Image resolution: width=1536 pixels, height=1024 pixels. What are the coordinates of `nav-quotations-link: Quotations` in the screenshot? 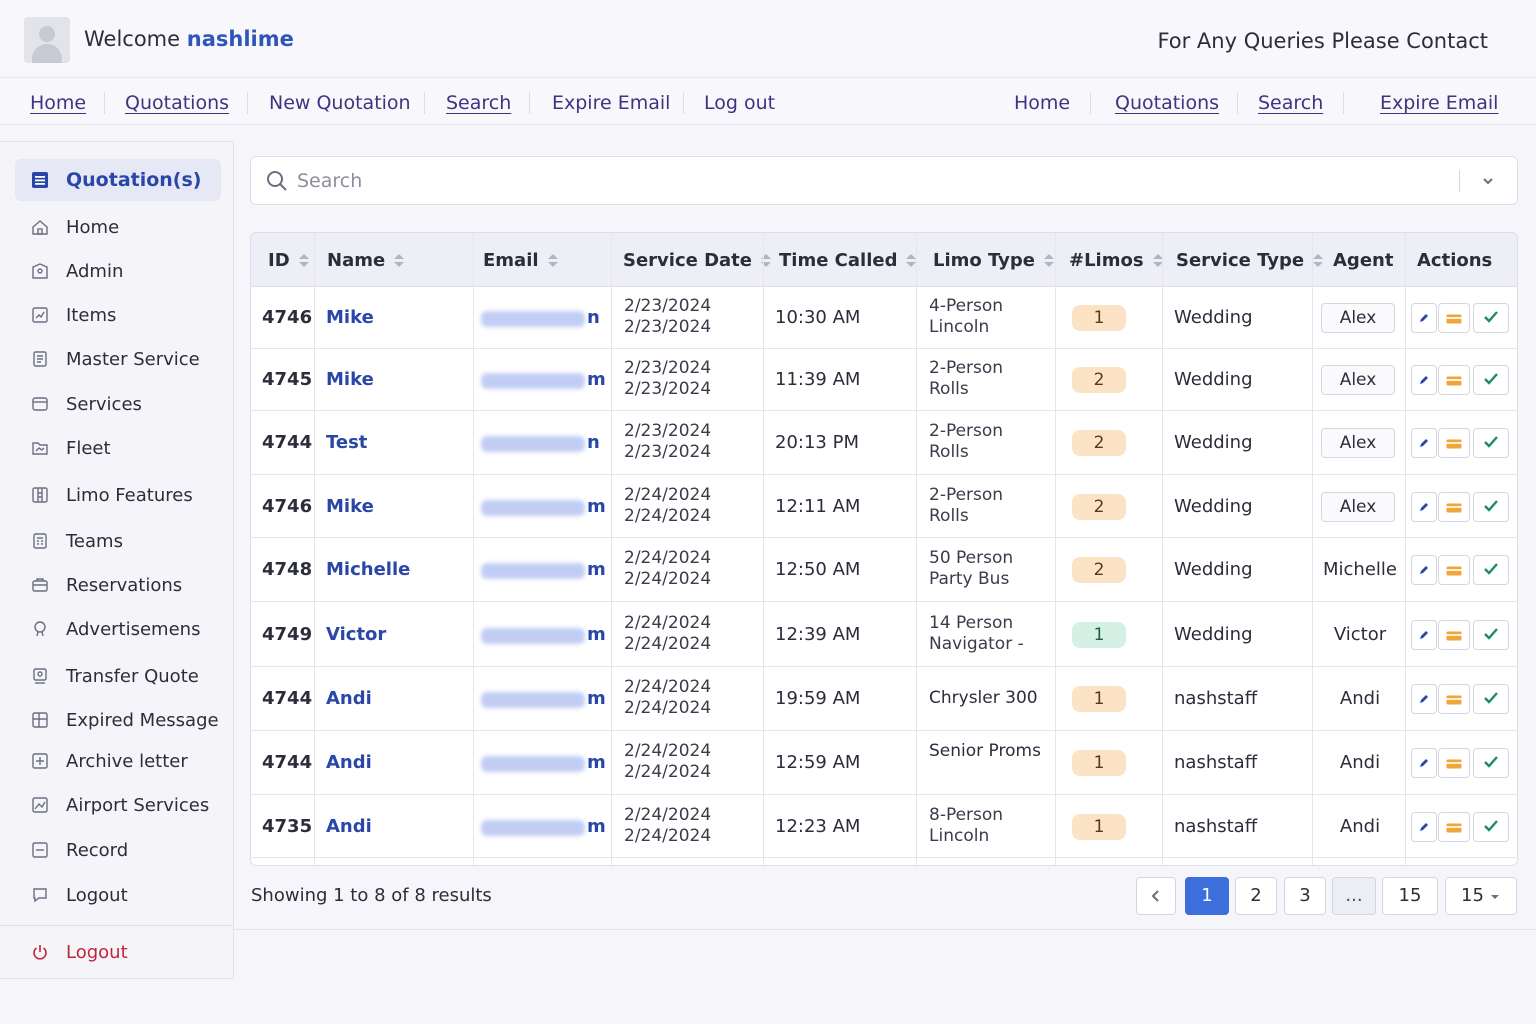 It's located at (177, 103).